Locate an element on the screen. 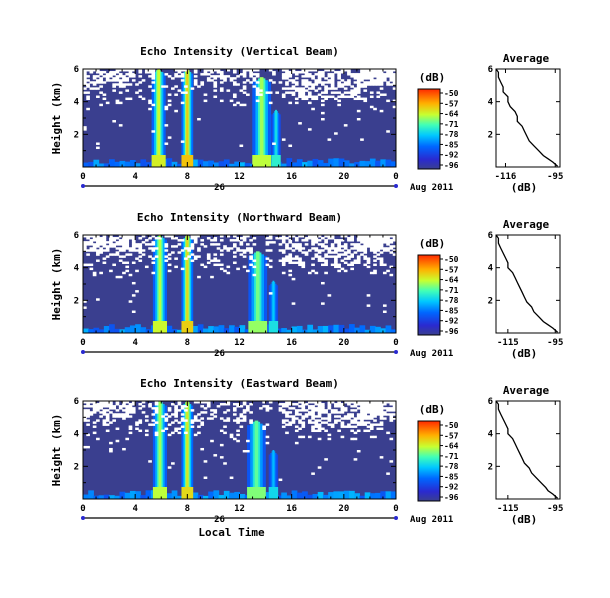  colorbar-tick-label: -78 is located at coordinates (451, 134).